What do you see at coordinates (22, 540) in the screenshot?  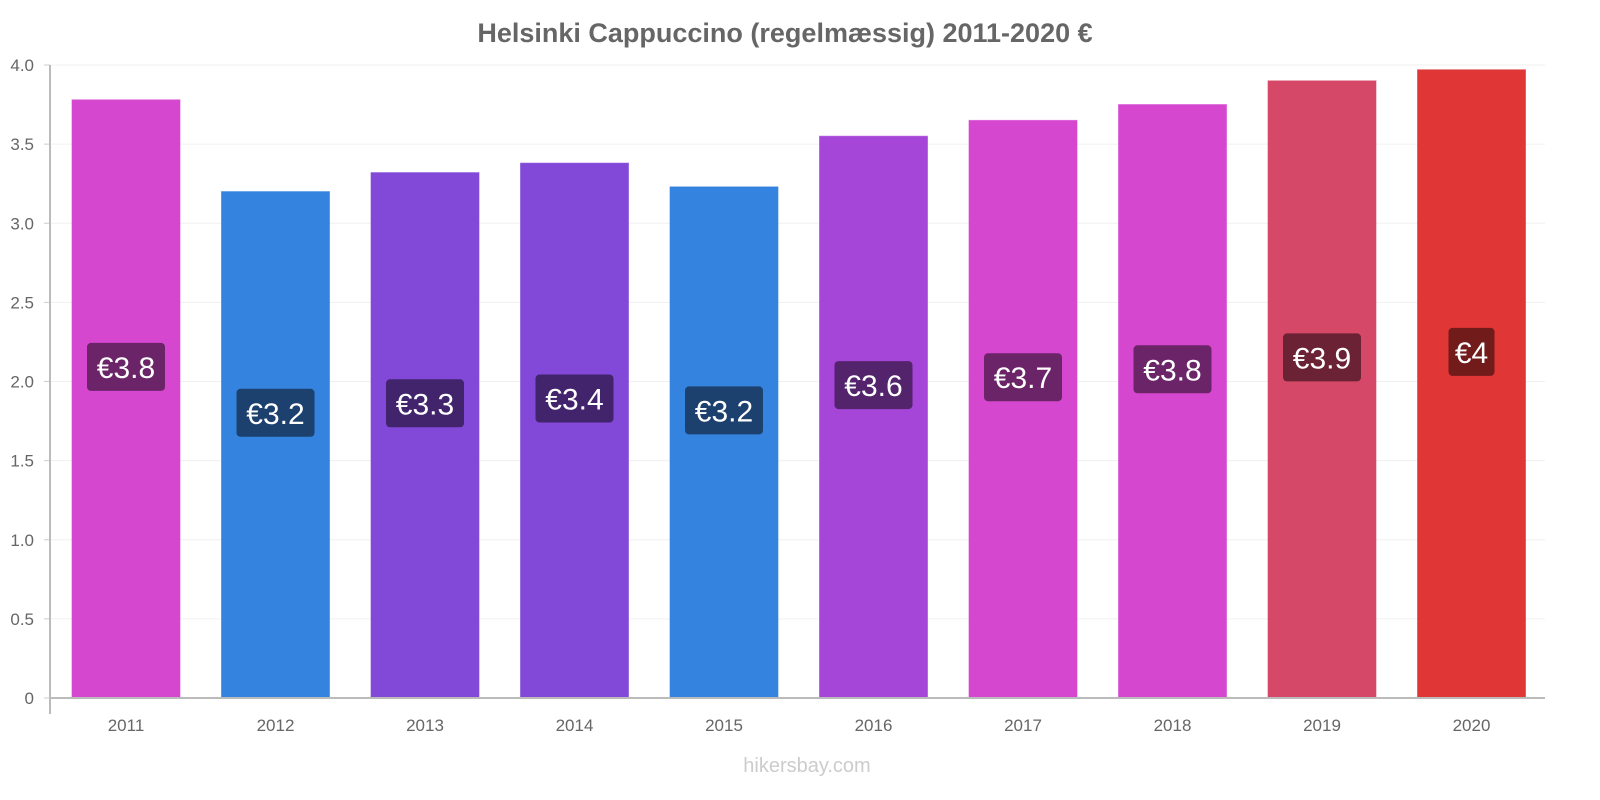 I see `y-tick-label: 1.0` at bounding box center [22, 540].